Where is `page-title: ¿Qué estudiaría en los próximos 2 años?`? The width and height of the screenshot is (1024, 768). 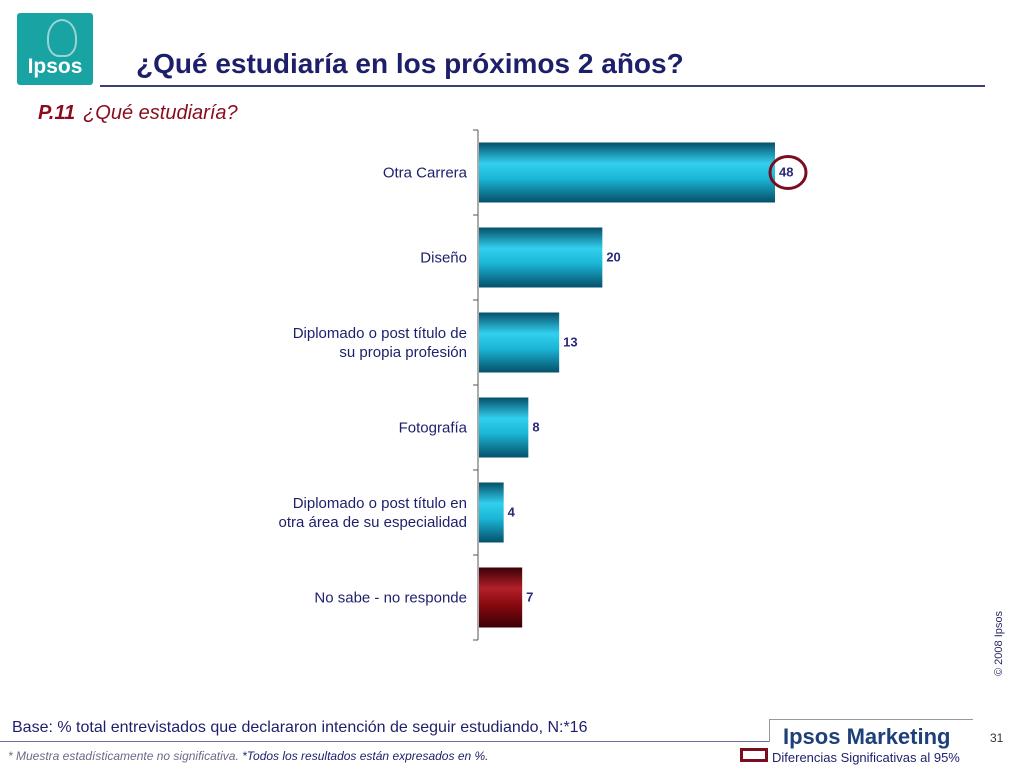
page-title: ¿Qué estudiaría en los próximos 2 años? is located at coordinates (410, 63).